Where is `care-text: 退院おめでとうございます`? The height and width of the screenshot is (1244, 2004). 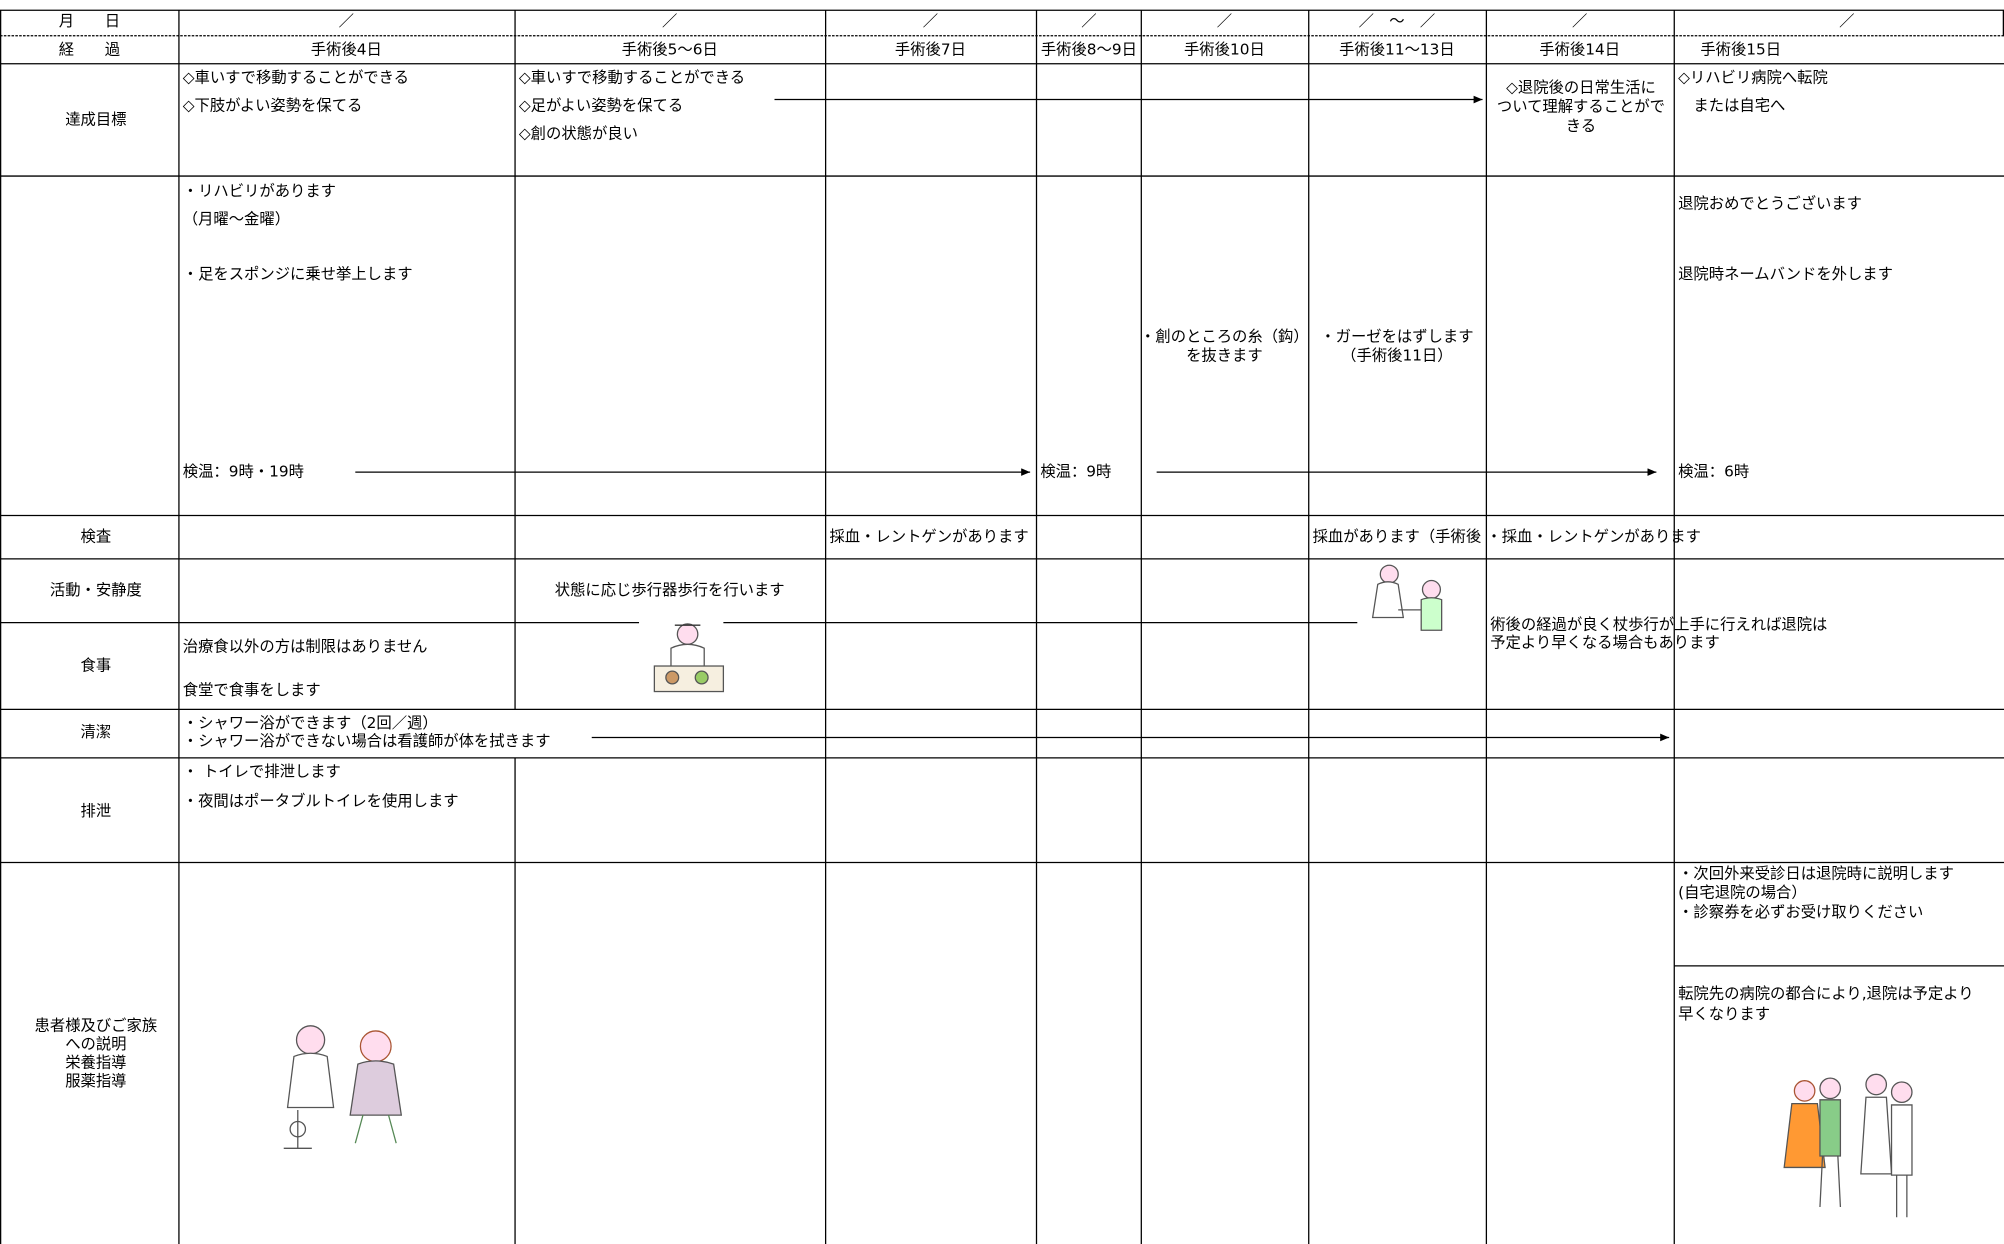
care-text: 退院おめでとうございます is located at coordinates (1770, 204).